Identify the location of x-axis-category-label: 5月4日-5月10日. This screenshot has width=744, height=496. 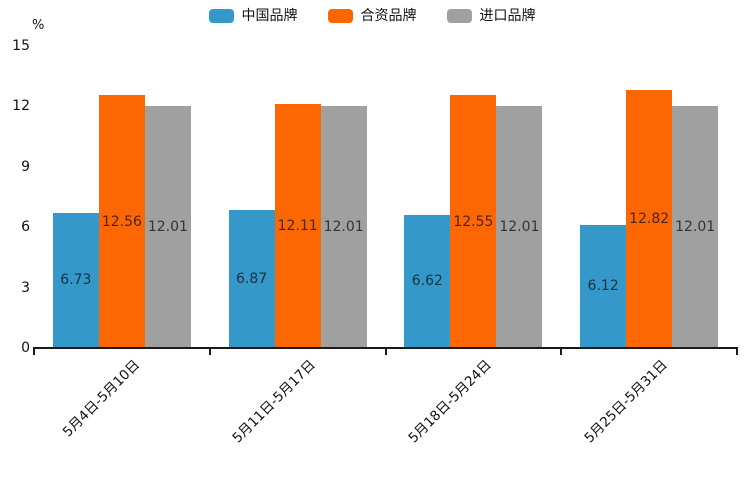
(101, 399).